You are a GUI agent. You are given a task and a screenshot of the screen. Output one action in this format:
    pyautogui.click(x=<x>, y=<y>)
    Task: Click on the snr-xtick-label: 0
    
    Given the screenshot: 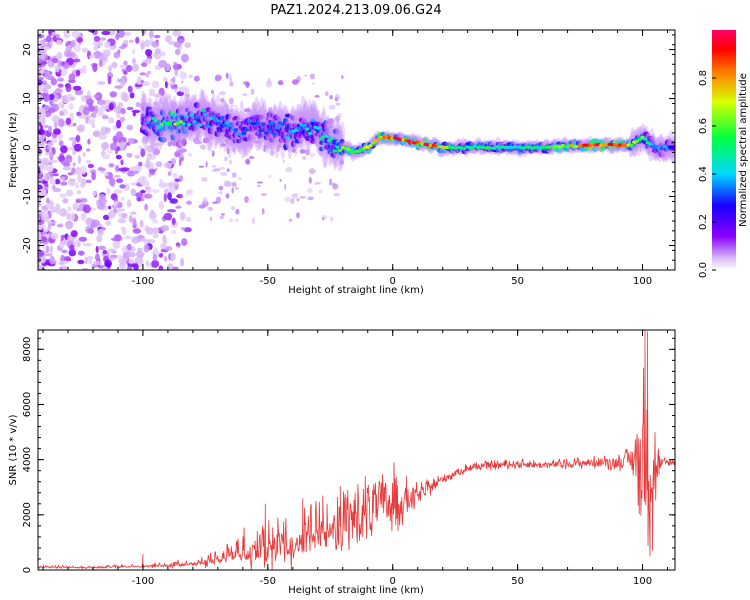 What is the action you would take?
    pyautogui.click(x=393, y=581)
    